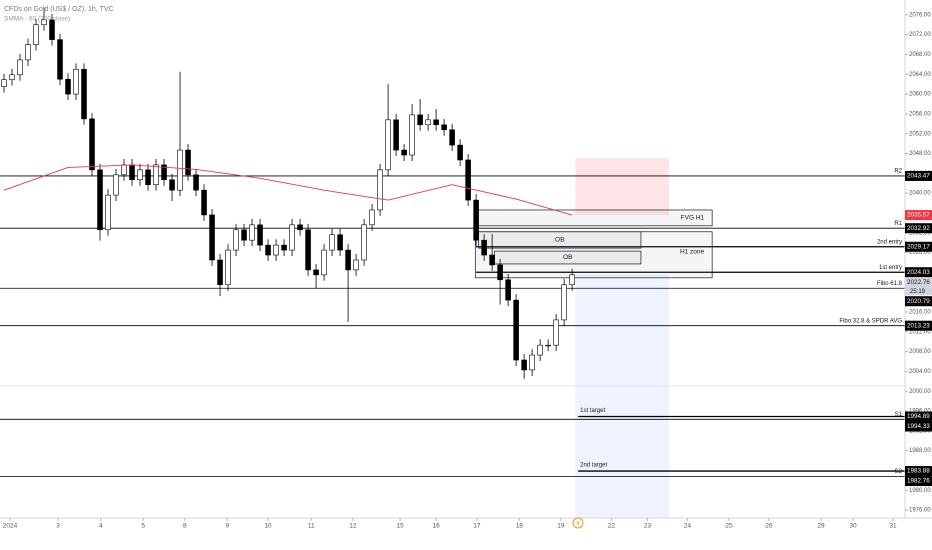 Image resolution: width=932 pixels, height=550 pixels. Describe the element at coordinates (622, 396) in the screenshot. I see `zone` at that location.